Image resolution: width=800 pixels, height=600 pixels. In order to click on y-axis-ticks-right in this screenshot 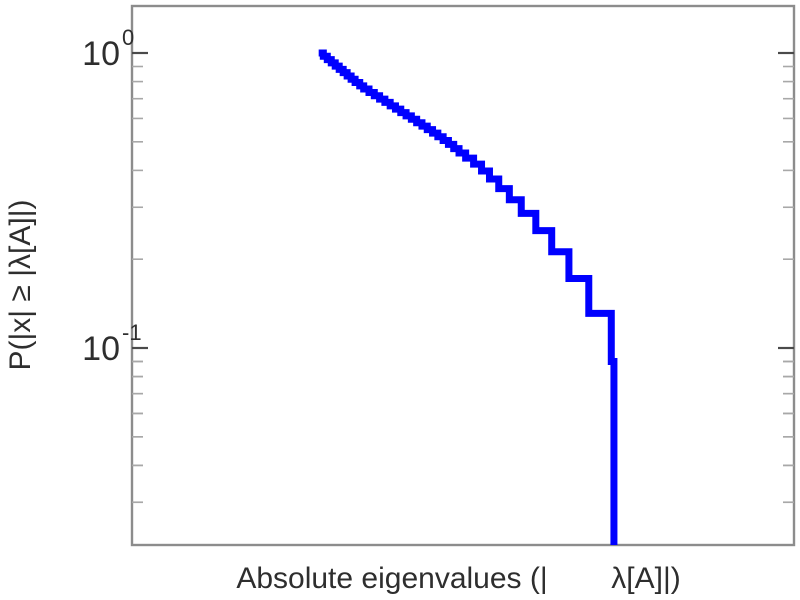, I will do `click(786, 277)`.